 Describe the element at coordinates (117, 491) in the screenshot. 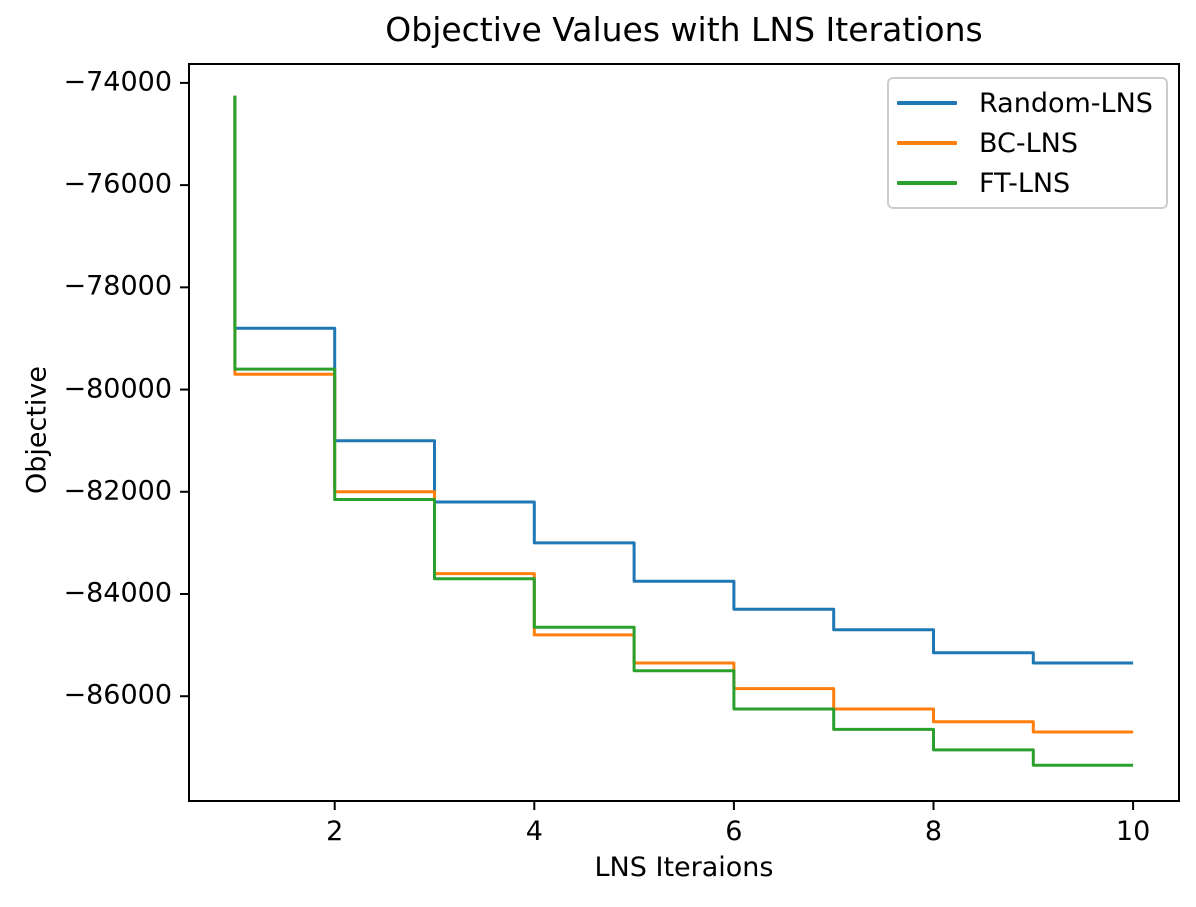

I see `y-tick-label: −82000` at that location.